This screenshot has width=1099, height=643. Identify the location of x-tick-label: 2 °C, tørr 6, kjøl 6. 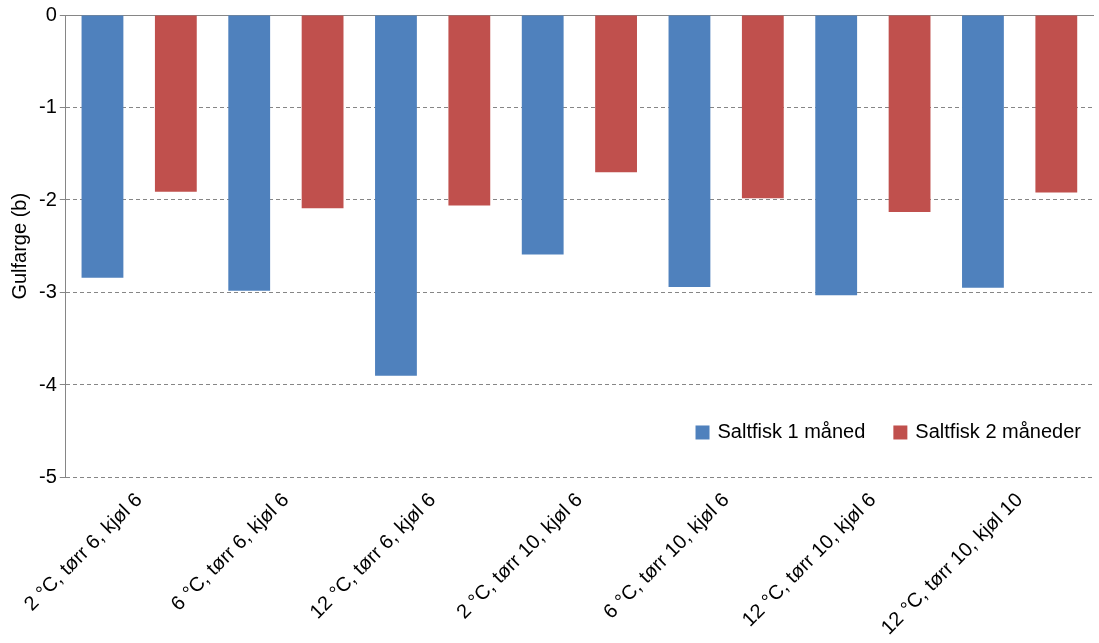
(82, 551).